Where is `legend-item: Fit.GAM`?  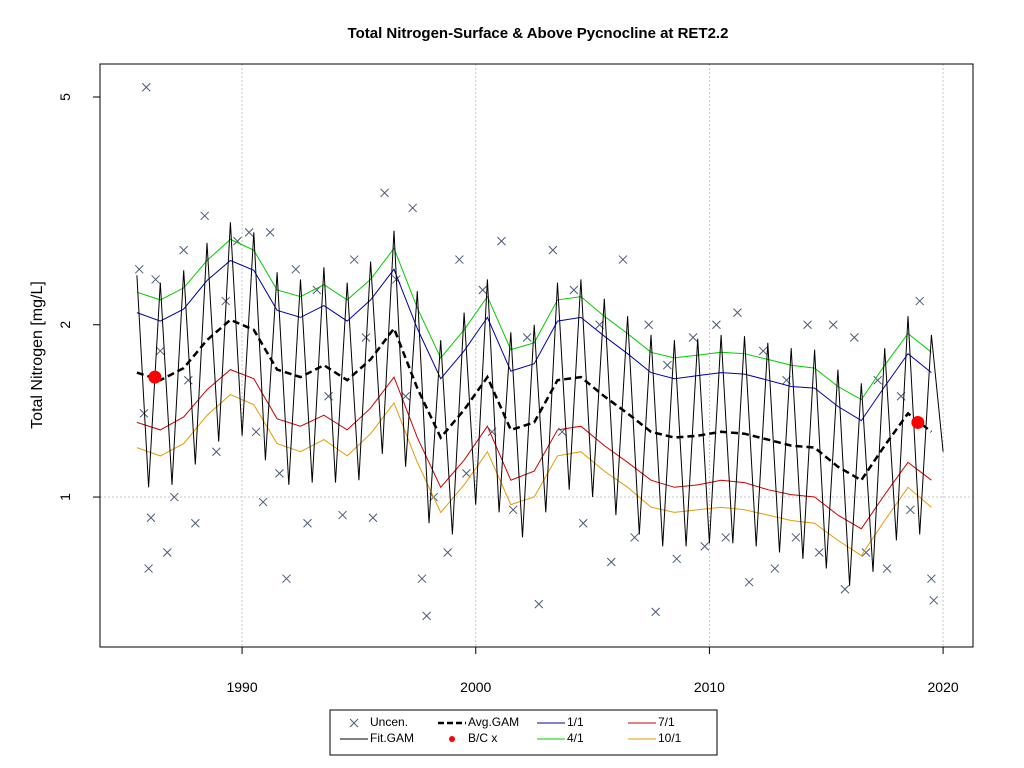
legend-item: Fit.GAM is located at coordinates (377, 738).